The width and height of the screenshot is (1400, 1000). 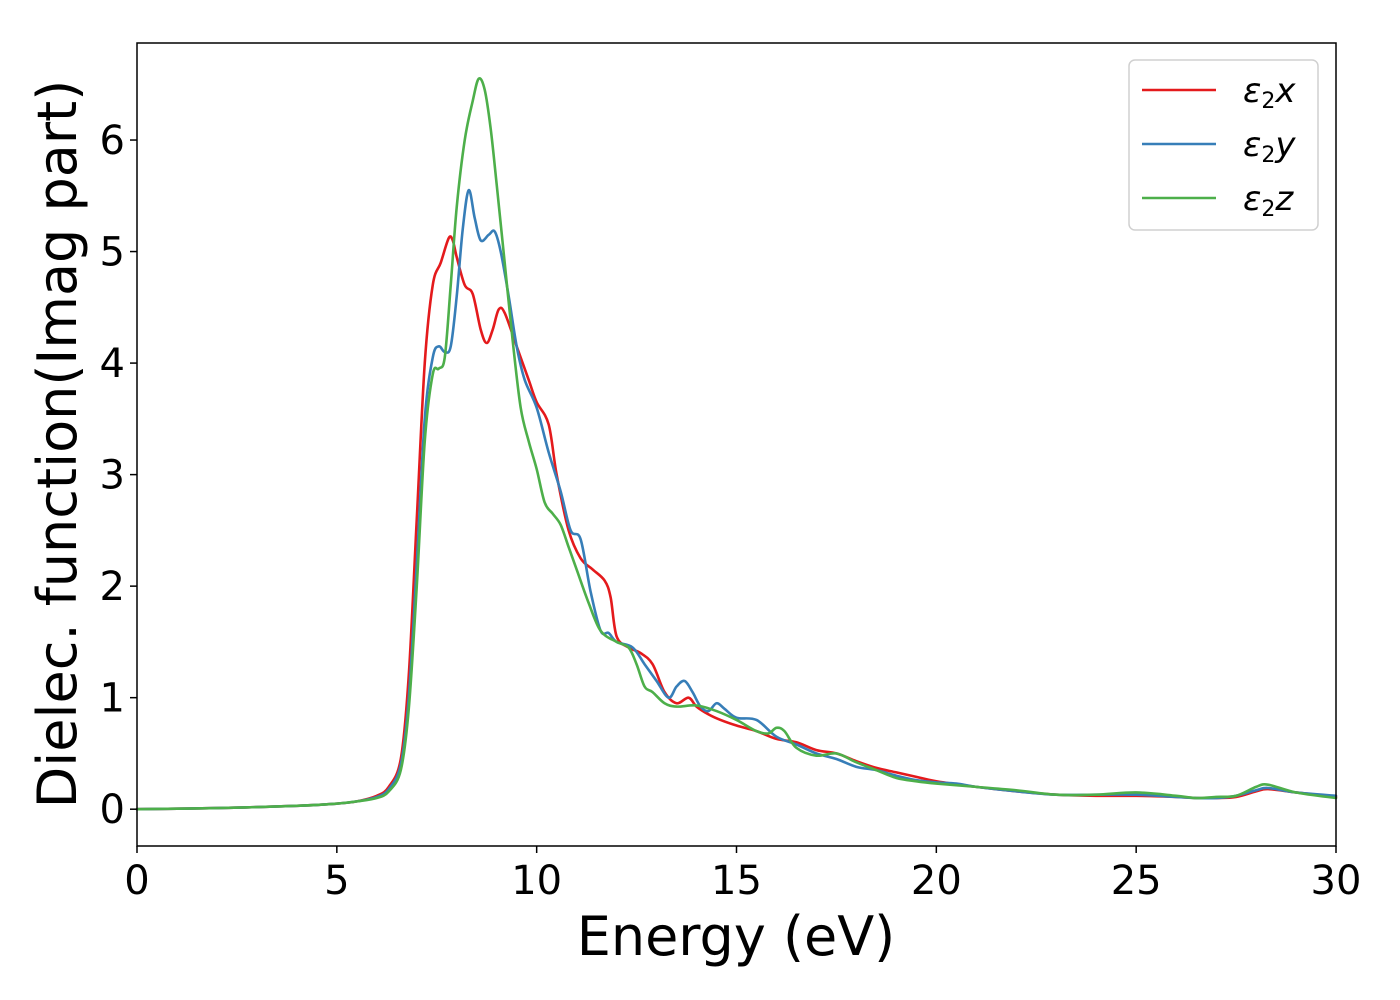 I want to click on y-tick-label: 0, so click(x=112, y=810).